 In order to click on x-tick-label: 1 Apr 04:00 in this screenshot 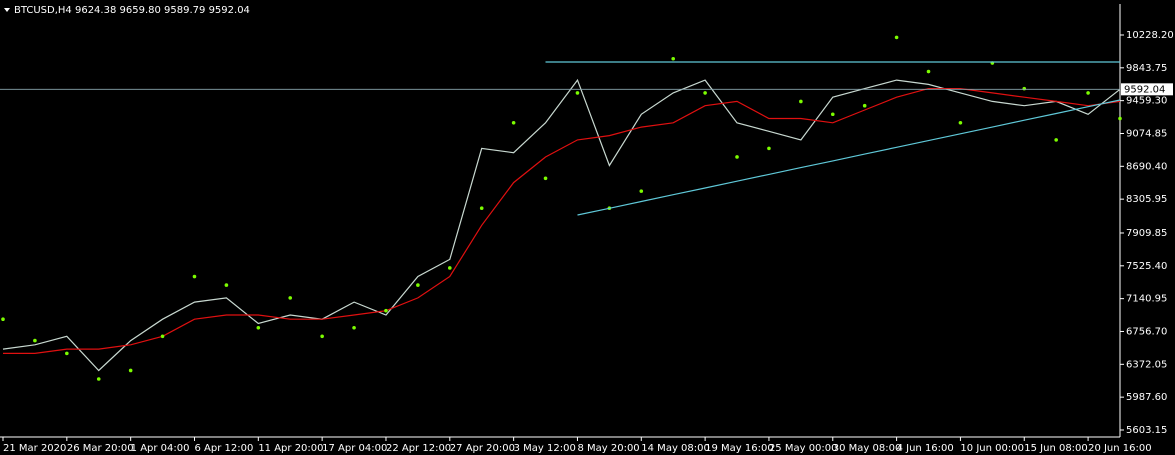, I will do `click(160, 448)`.